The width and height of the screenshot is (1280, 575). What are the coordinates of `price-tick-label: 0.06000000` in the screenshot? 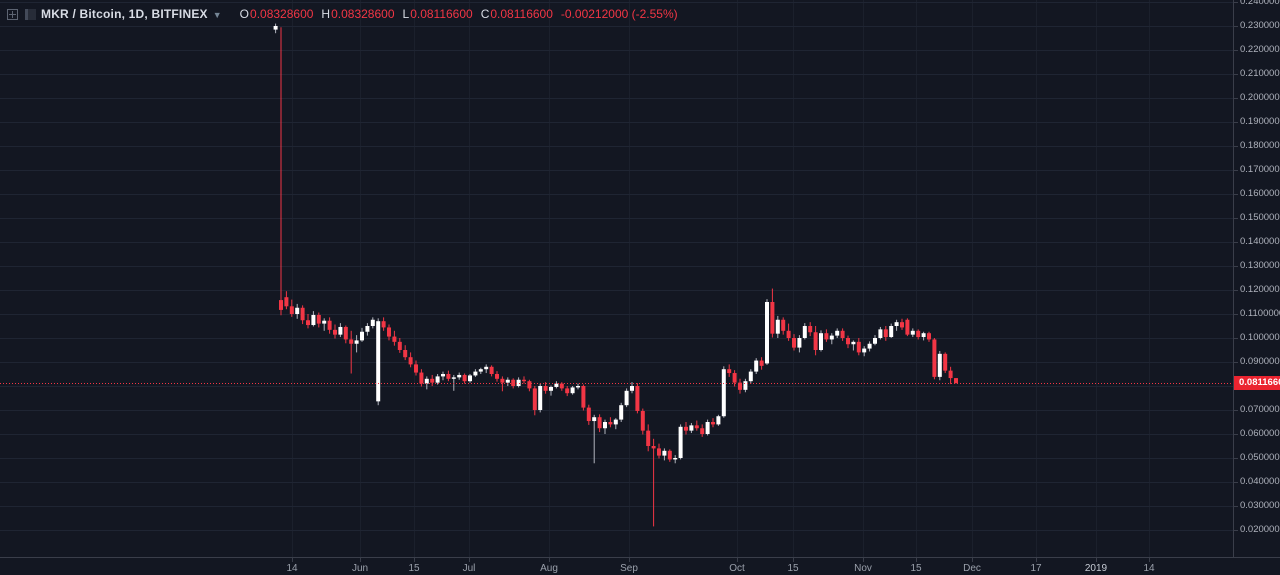 It's located at (1260, 433).